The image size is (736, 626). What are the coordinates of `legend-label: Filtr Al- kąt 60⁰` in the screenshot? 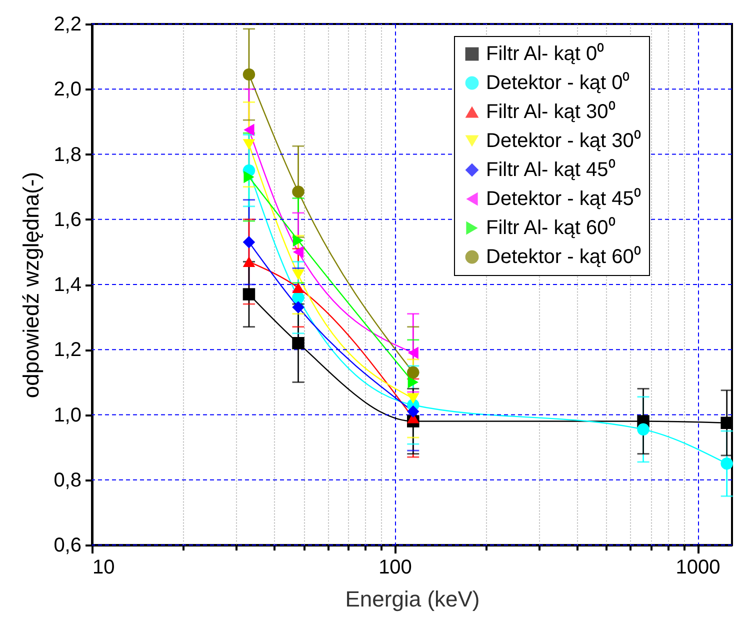 It's located at (551, 227).